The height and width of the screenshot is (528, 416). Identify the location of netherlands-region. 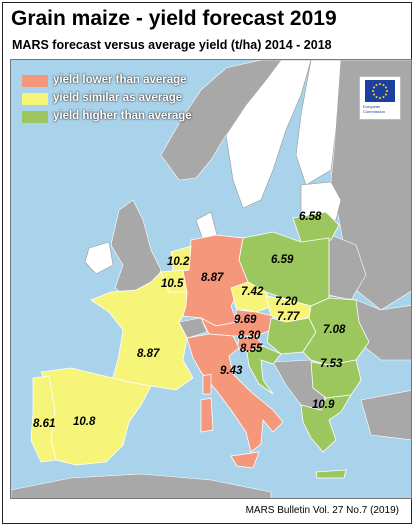
(181, 259).